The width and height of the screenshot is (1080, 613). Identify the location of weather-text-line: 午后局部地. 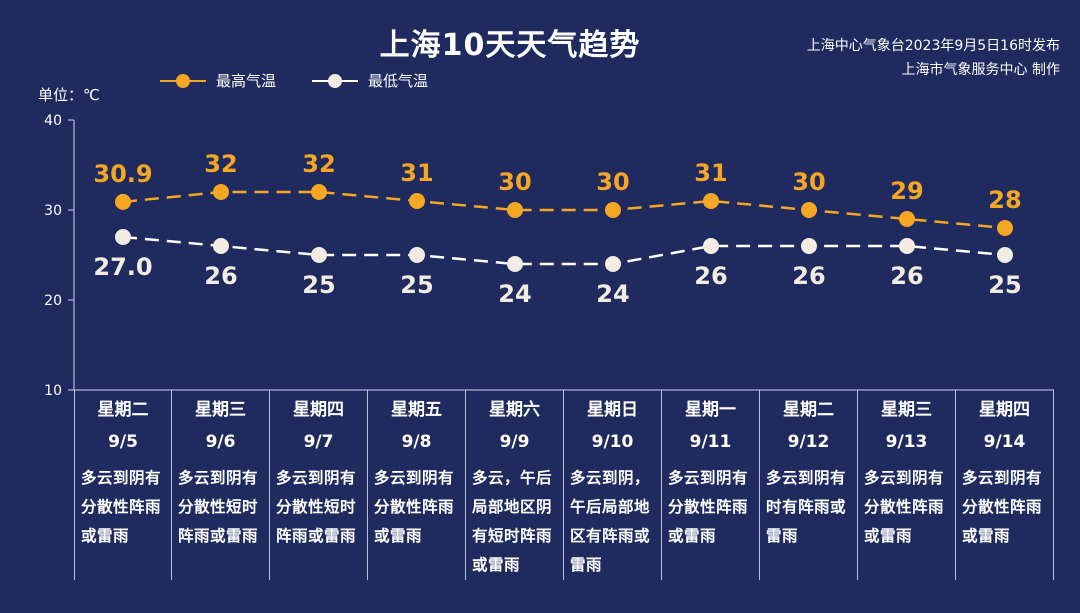
(610, 507).